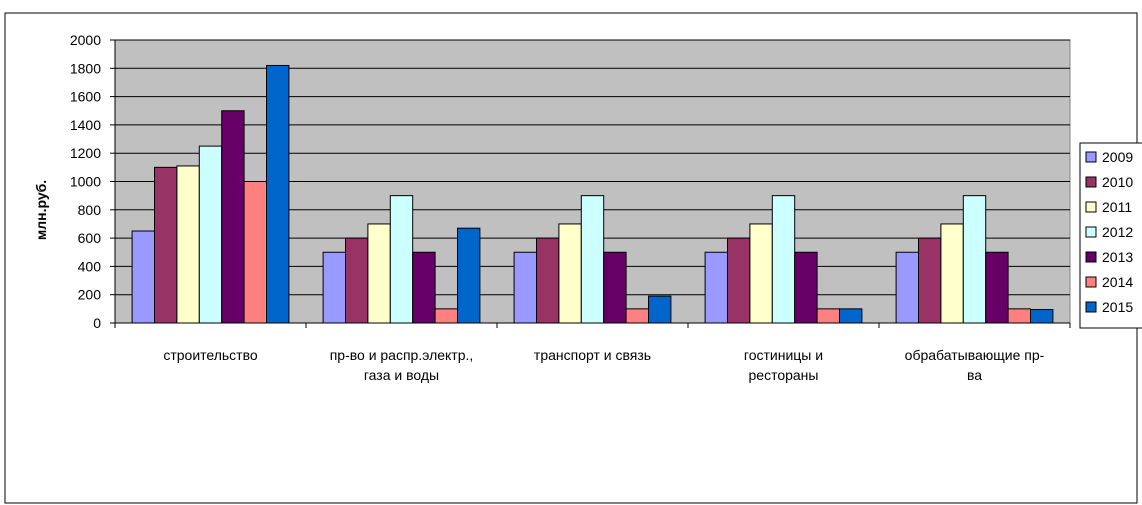 Image resolution: width=1142 pixels, height=505 pixels. Describe the element at coordinates (783, 355) in the screenshot. I see `x-tick-label: гостиницы и` at that location.